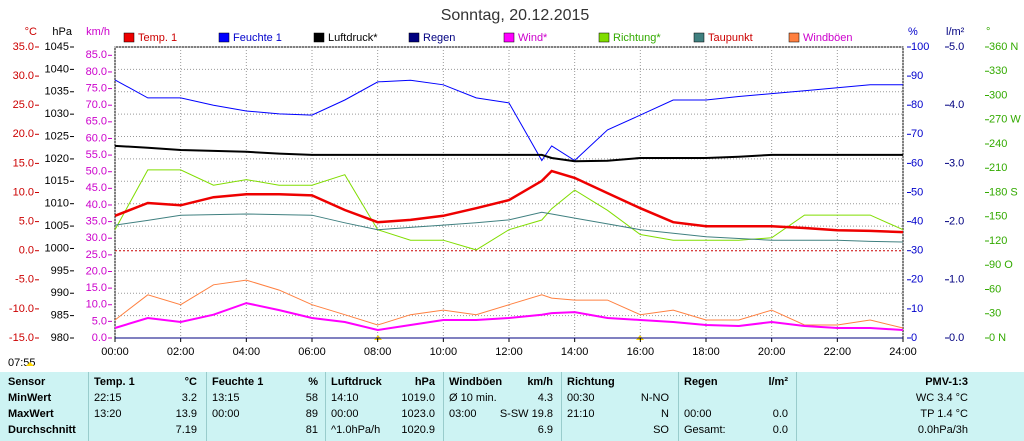  What do you see at coordinates (654, 398) in the screenshot?
I see `table-cell: N-NO` at bounding box center [654, 398].